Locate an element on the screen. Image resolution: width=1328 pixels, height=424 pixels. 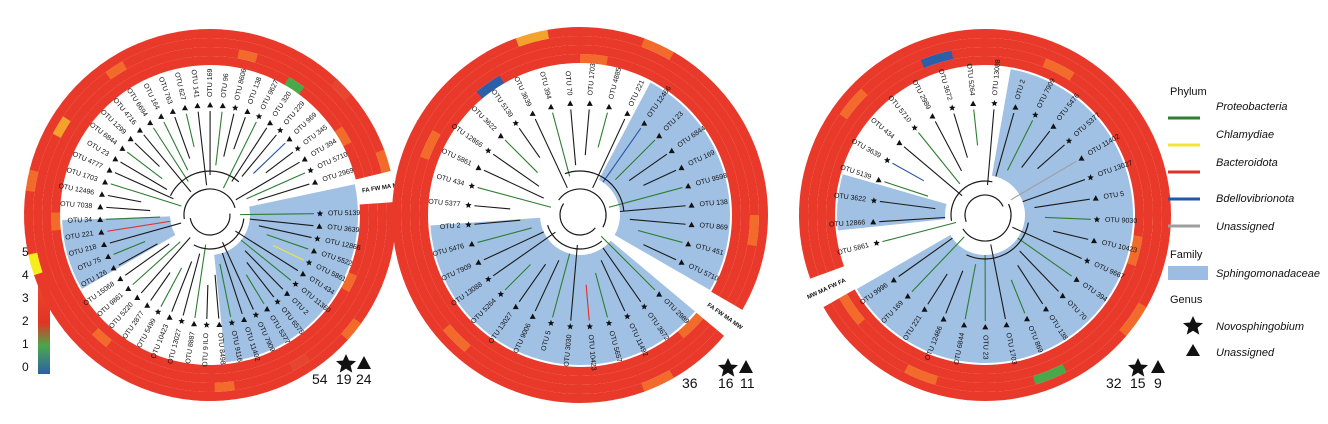
legend-phylum-label: Bdellovibrionota is located at coordinates (1255, 199).